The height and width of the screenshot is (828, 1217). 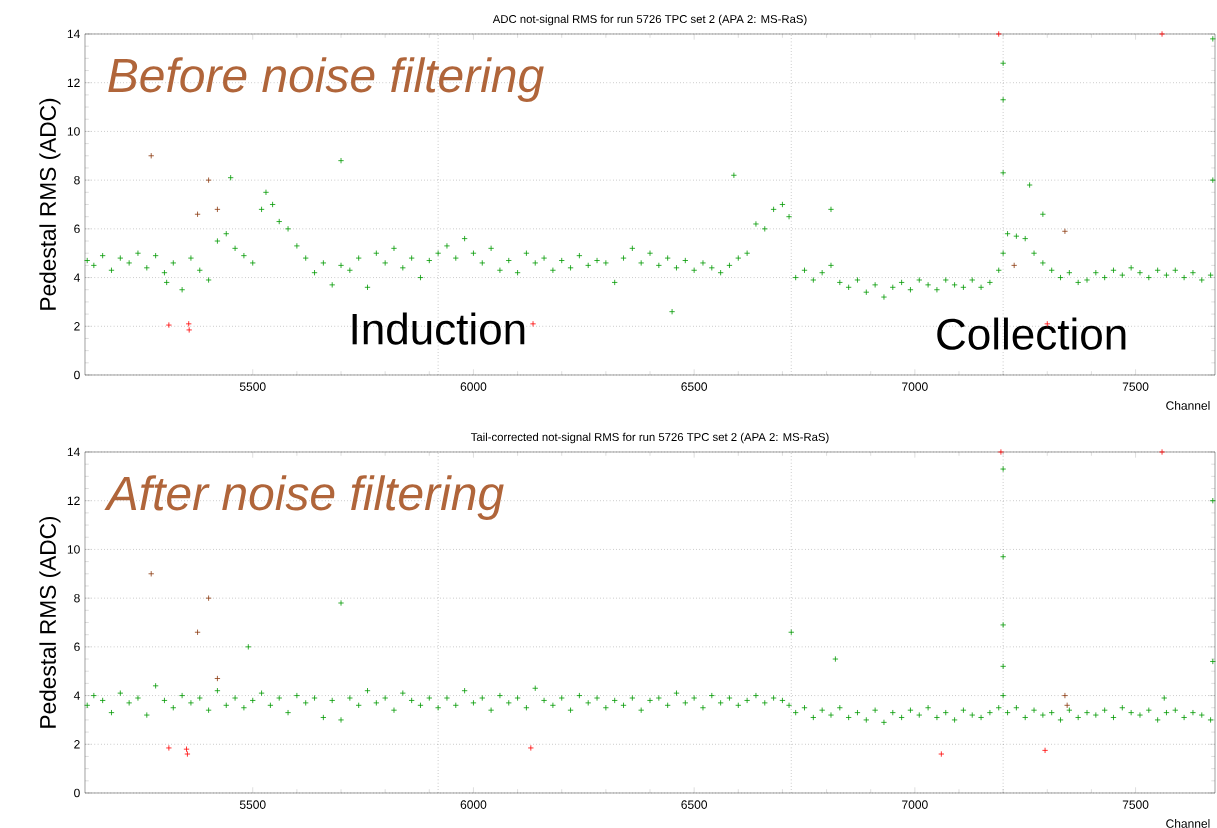 I want to click on annotation: Collection, so click(x=1031, y=333).